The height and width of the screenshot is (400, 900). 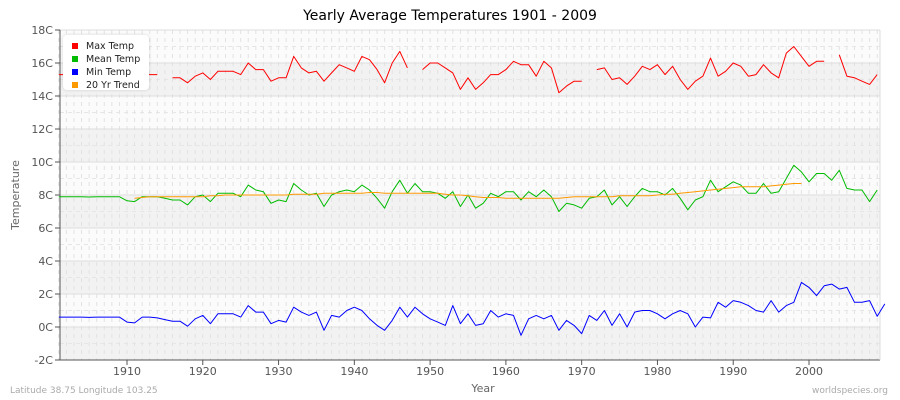 I want to click on legend-label: Min Temp, so click(x=109, y=72).